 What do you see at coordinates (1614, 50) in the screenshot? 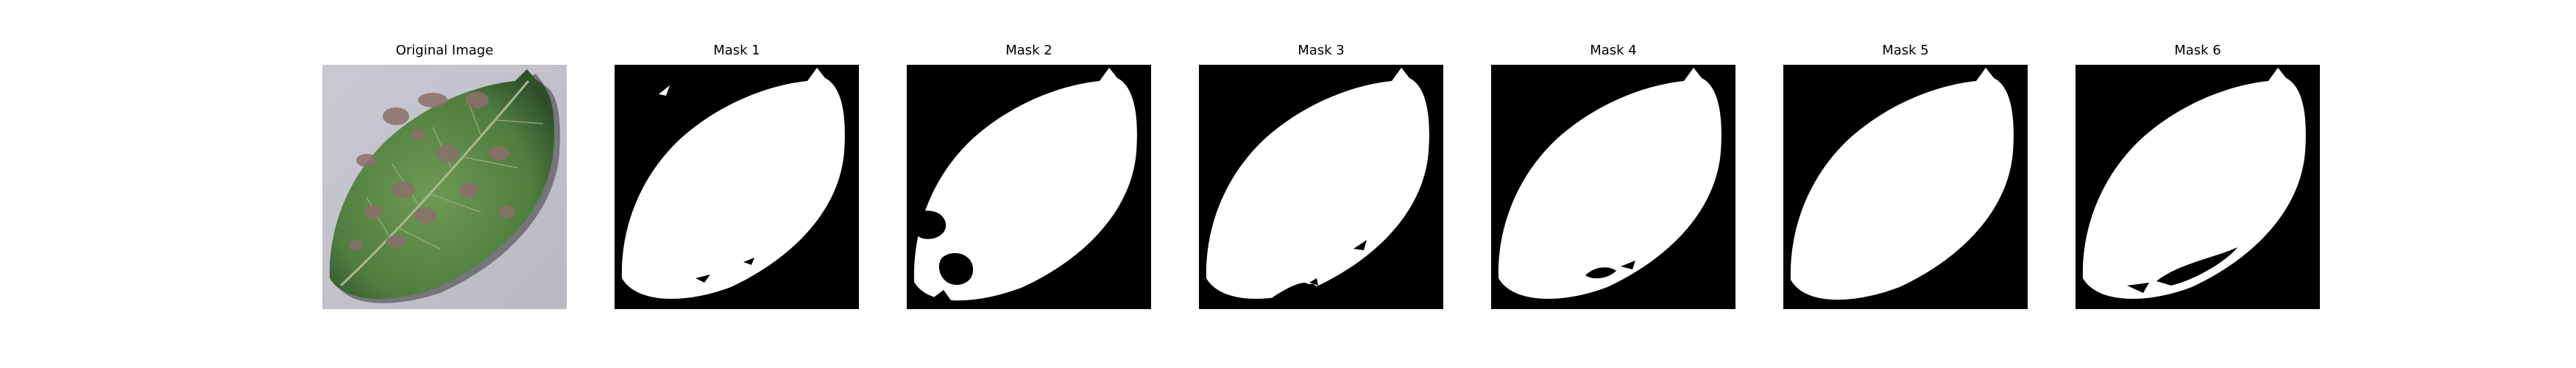
I see `panel-title: Mask 4` at bounding box center [1614, 50].